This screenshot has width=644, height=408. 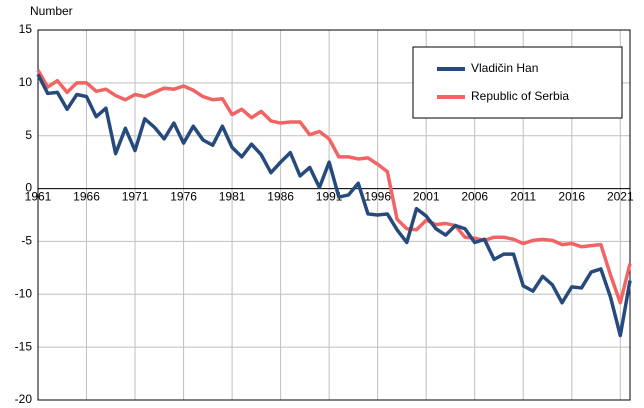 What do you see at coordinates (523, 197) in the screenshot?
I see `x-tick-label: 2011` at bounding box center [523, 197].